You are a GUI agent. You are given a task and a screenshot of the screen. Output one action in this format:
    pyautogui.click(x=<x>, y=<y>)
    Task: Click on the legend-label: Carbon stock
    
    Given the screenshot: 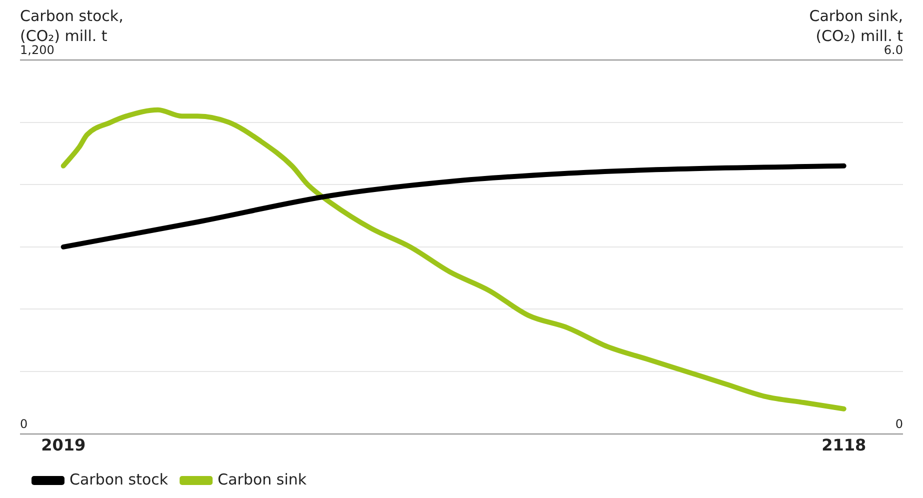 What is the action you would take?
    pyautogui.click(x=119, y=479)
    